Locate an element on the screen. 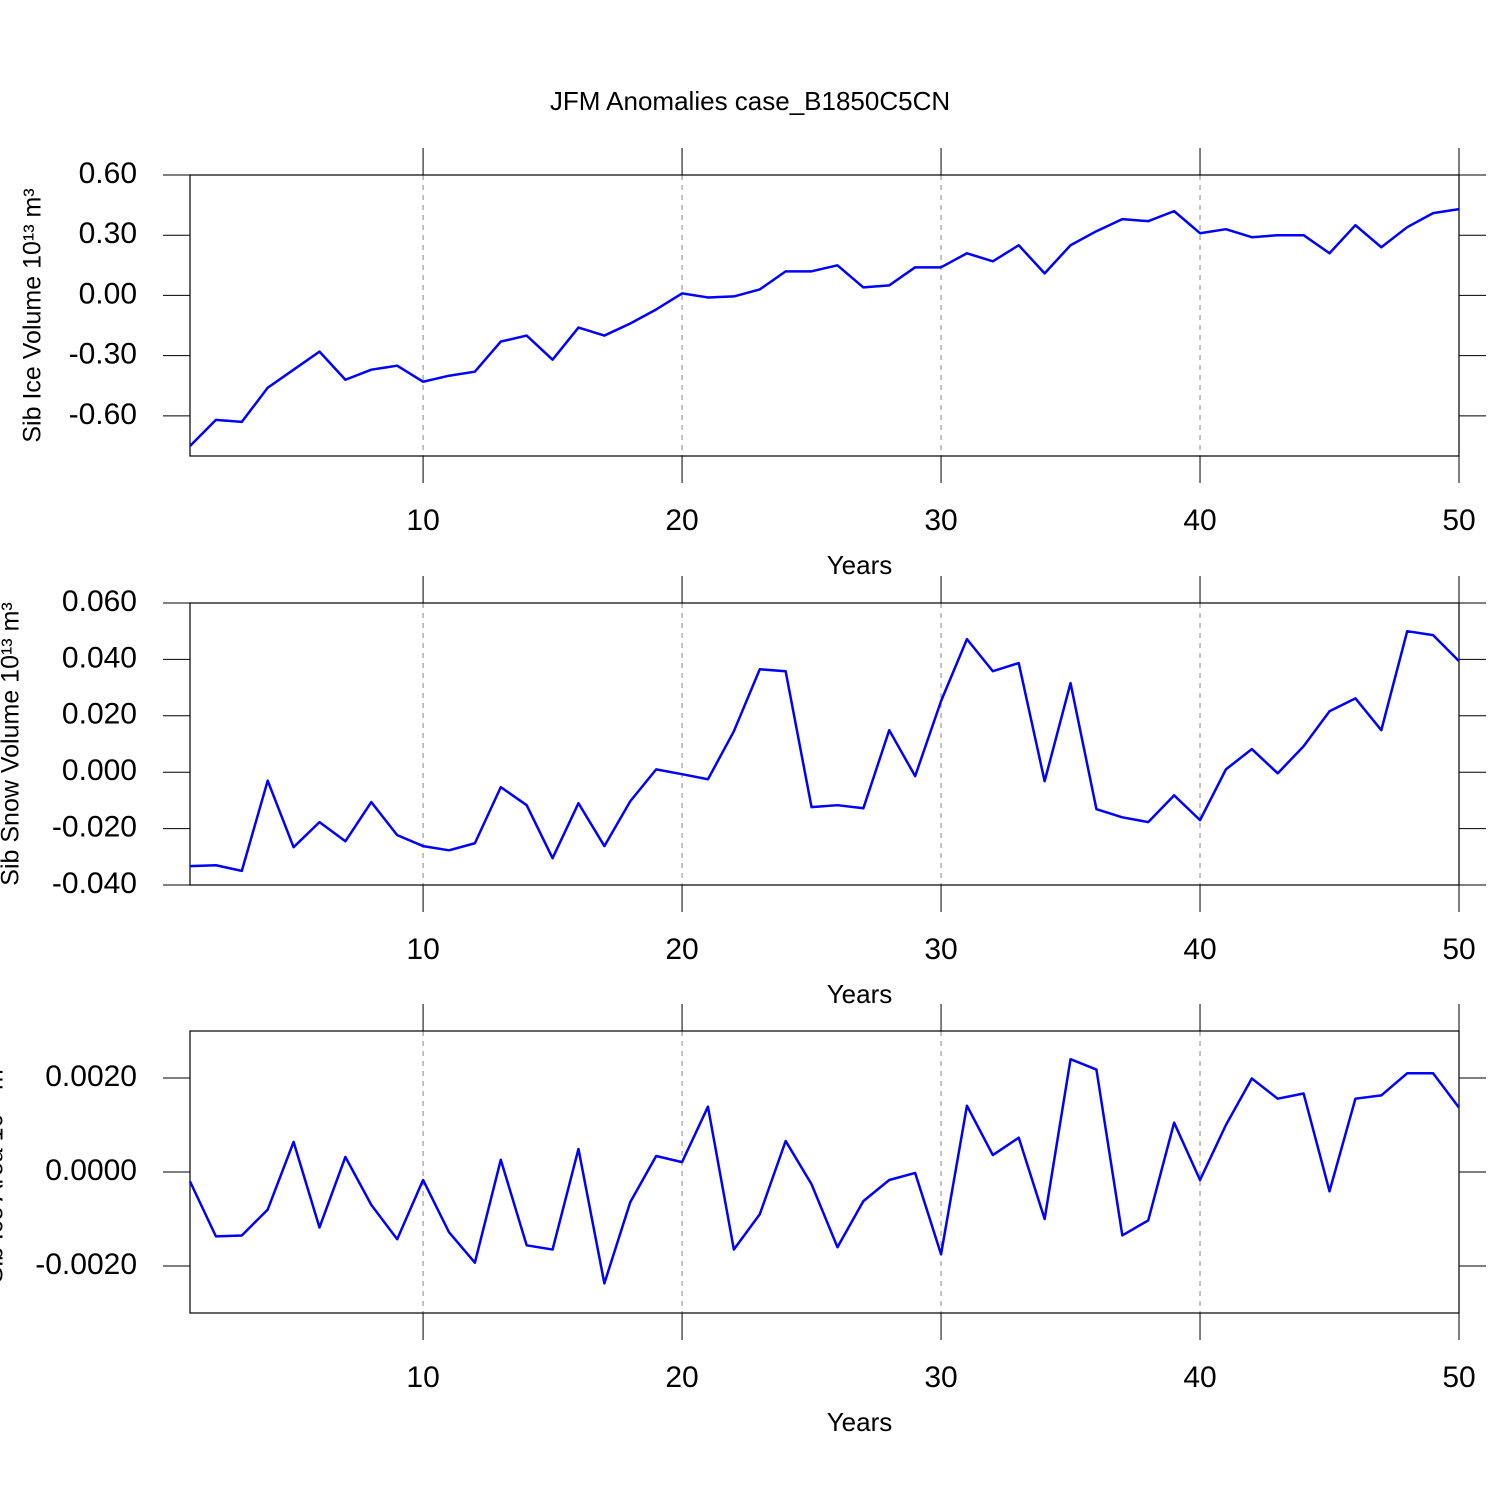 This screenshot has width=1500, height=1500. y-tick-label: 0.020 is located at coordinates (99, 714).